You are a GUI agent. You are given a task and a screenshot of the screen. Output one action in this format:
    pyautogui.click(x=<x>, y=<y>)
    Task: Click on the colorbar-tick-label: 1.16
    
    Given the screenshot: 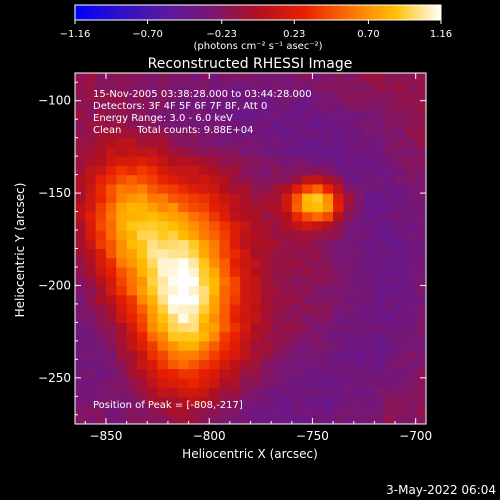 What is the action you would take?
    pyautogui.click(x=441, y=34)
    